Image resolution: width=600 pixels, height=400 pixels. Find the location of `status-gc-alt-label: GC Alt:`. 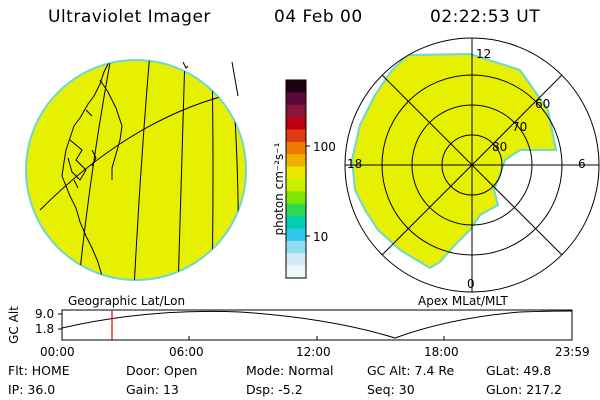

status-gc-alt-label: GC Alt: is located at coordinates (389, 370).